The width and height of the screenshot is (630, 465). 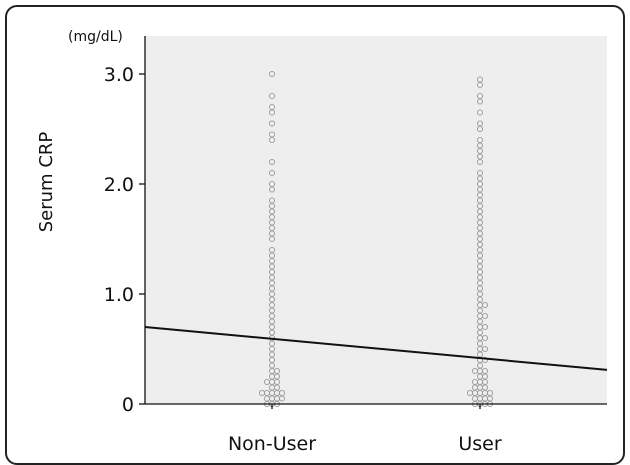 I want to click on x-ticks: Non-User User, so click(x=365, y=427).